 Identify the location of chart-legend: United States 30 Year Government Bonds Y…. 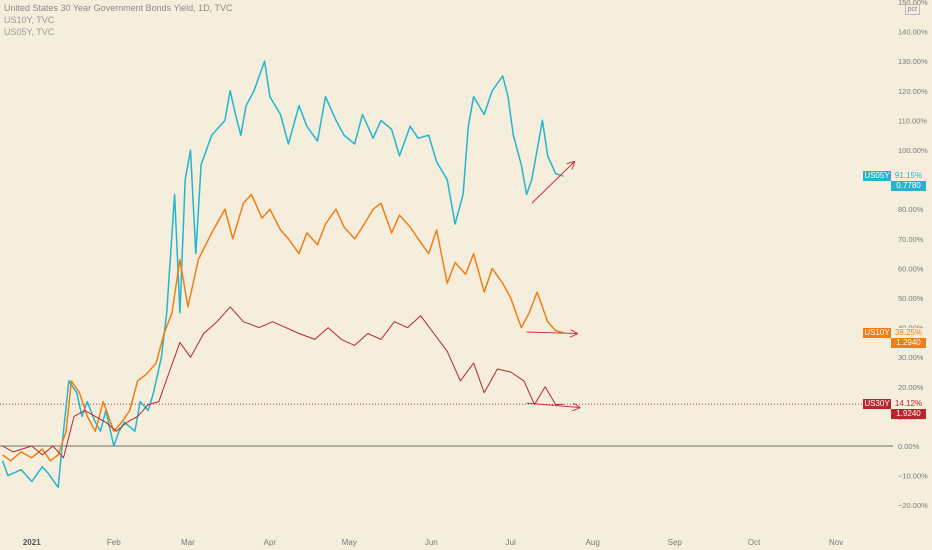
(118, 20).